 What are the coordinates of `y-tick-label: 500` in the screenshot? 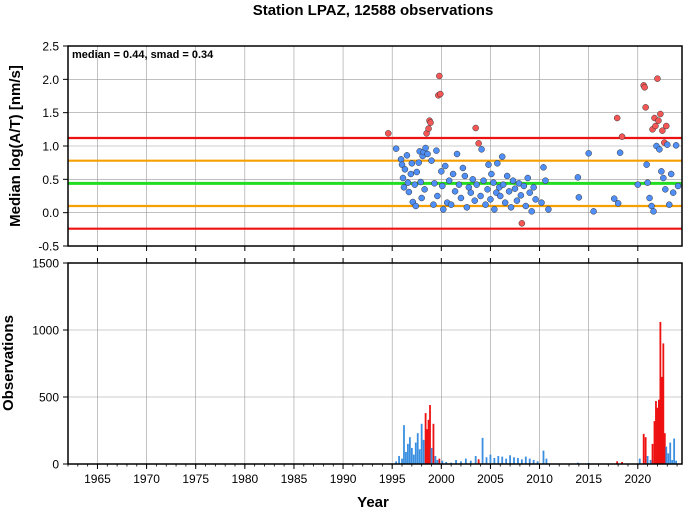 It's located at (49, 398).